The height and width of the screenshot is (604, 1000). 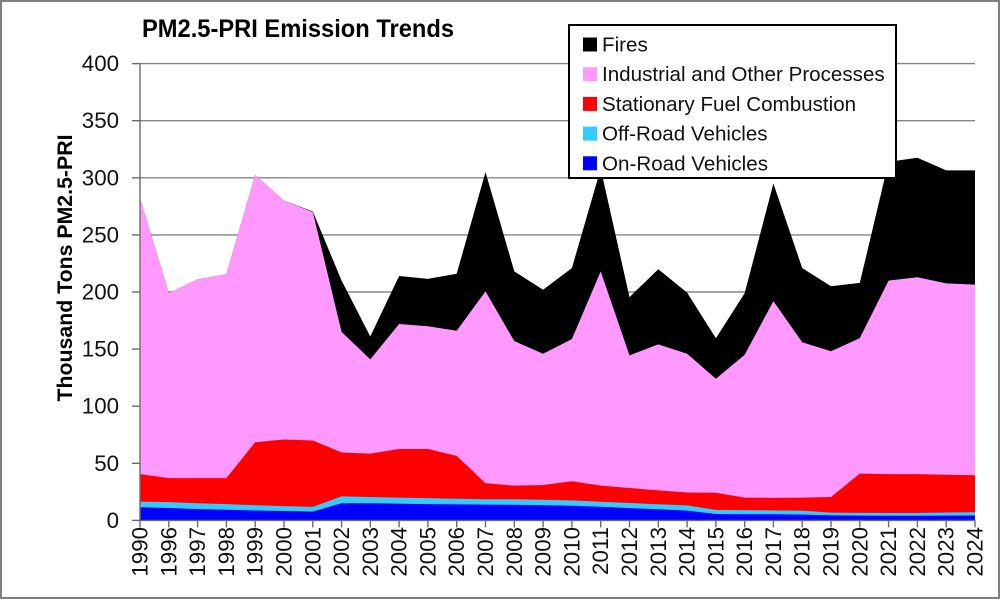 What do you see at coordinates (312, 552) in the screenshot?
I see `svg-text: 2001` at bounding box center [312, 552].